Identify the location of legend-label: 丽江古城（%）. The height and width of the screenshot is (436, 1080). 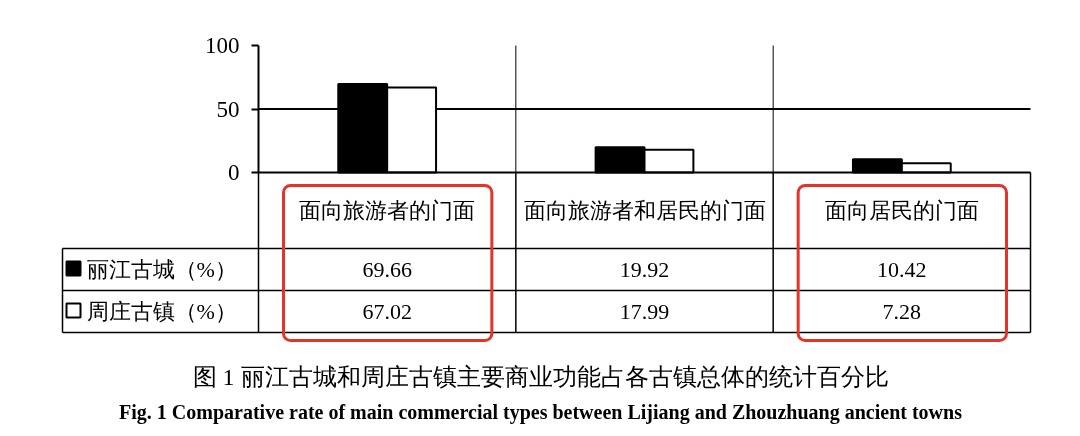
(161, 269).